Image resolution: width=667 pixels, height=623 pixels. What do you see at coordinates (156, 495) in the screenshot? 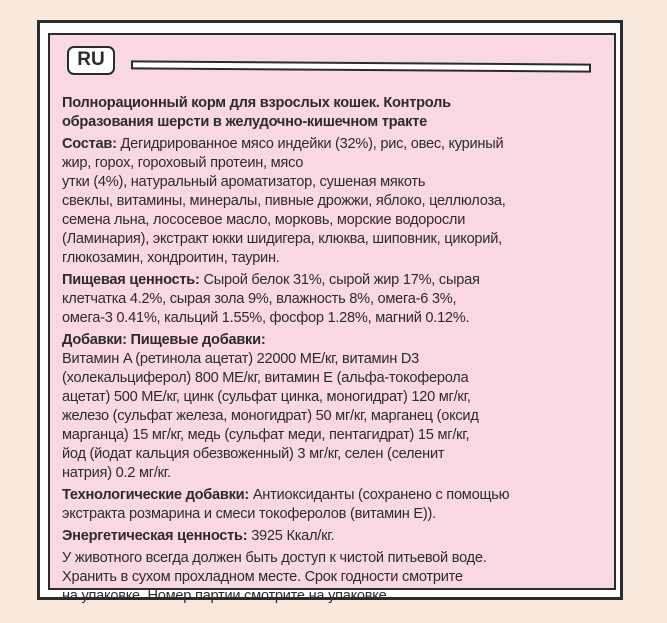
I see `section-label: Технологические добавки:` at bounding box center [156, 495].